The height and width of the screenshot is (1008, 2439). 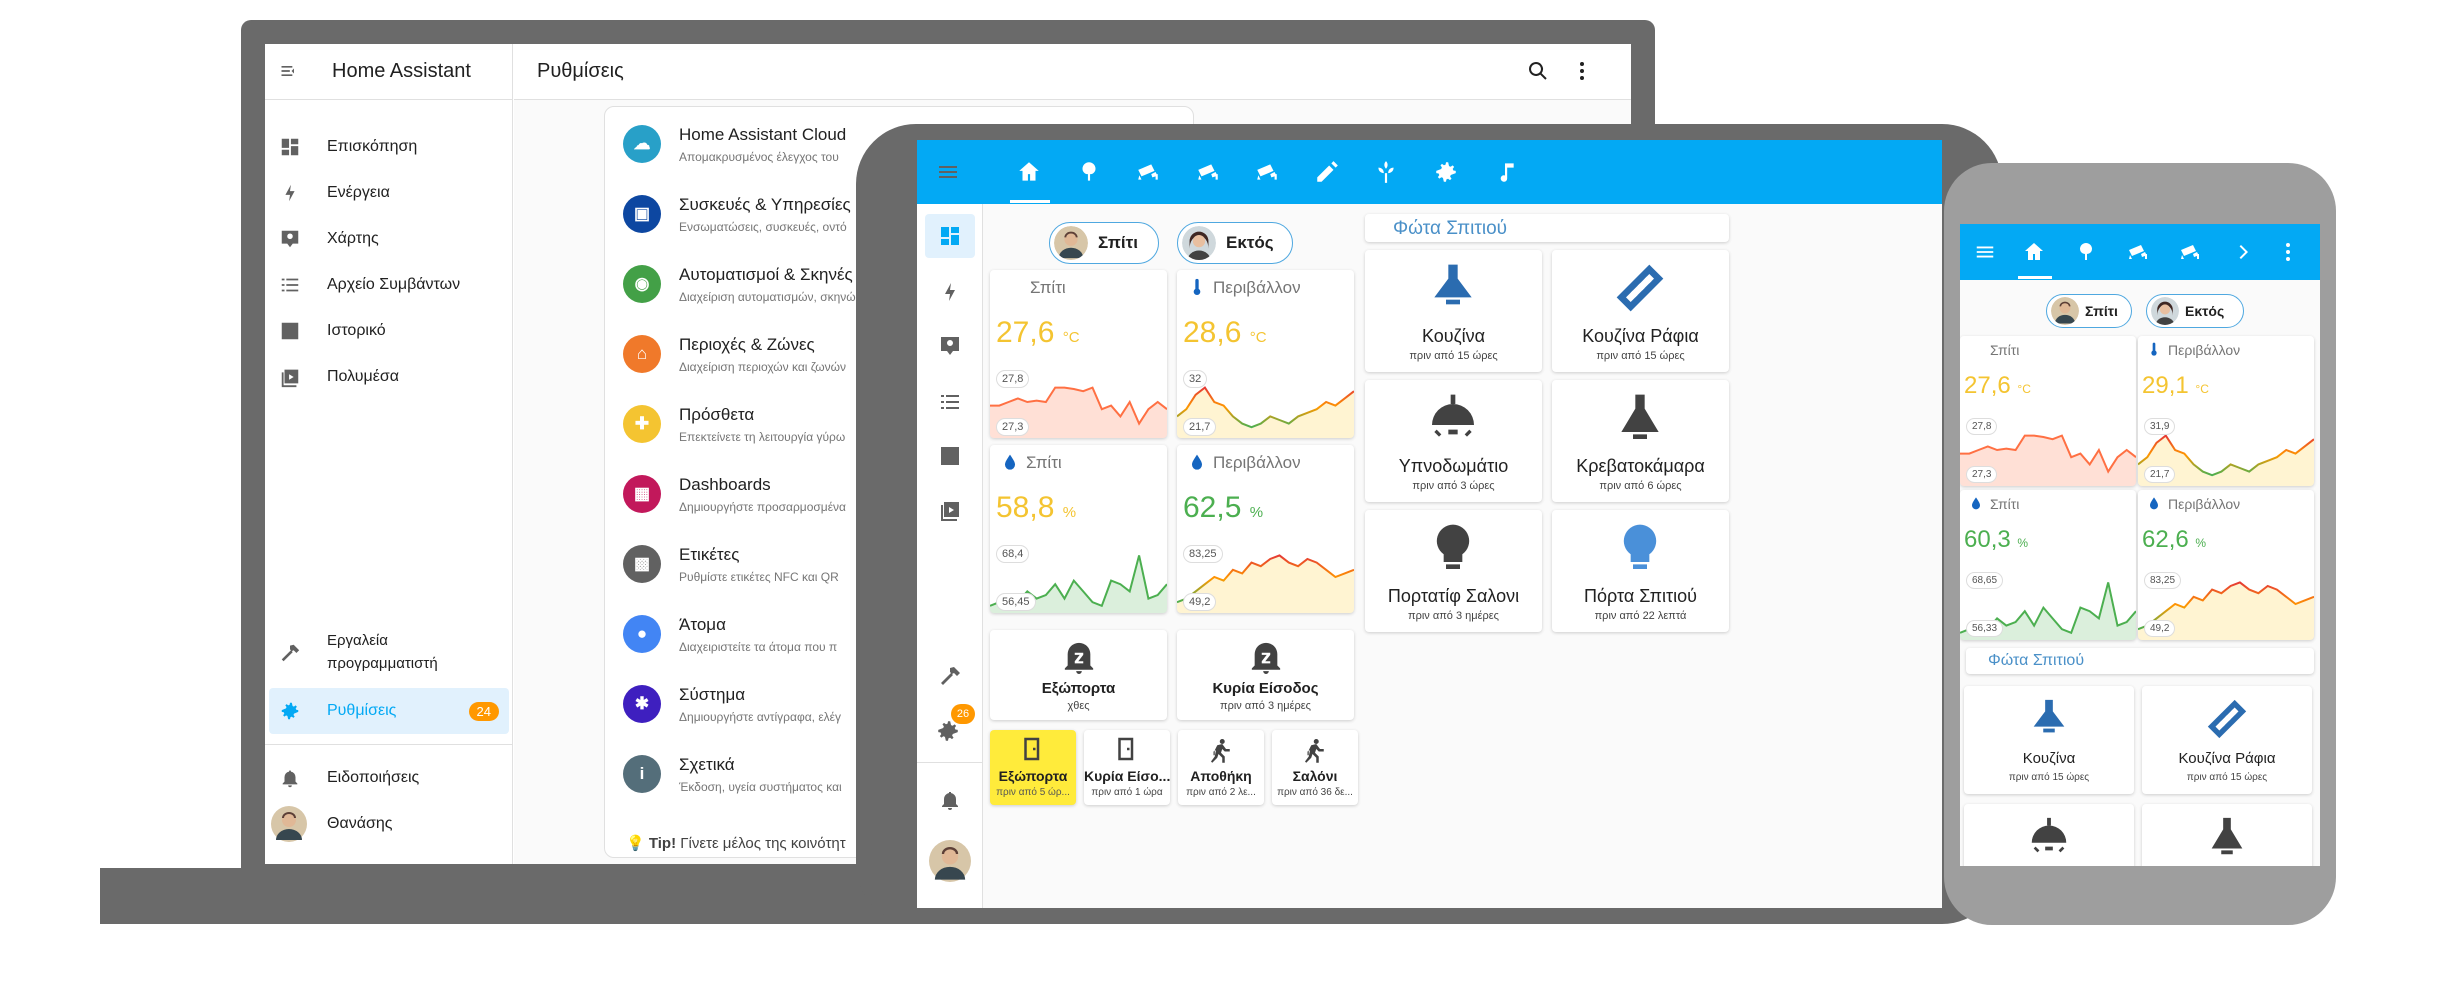 What do you see at coordinates (389, 193) in the screenshot?
I see `sidebar-item-energy: Ενέργεια` at bounding box center [389, 193].